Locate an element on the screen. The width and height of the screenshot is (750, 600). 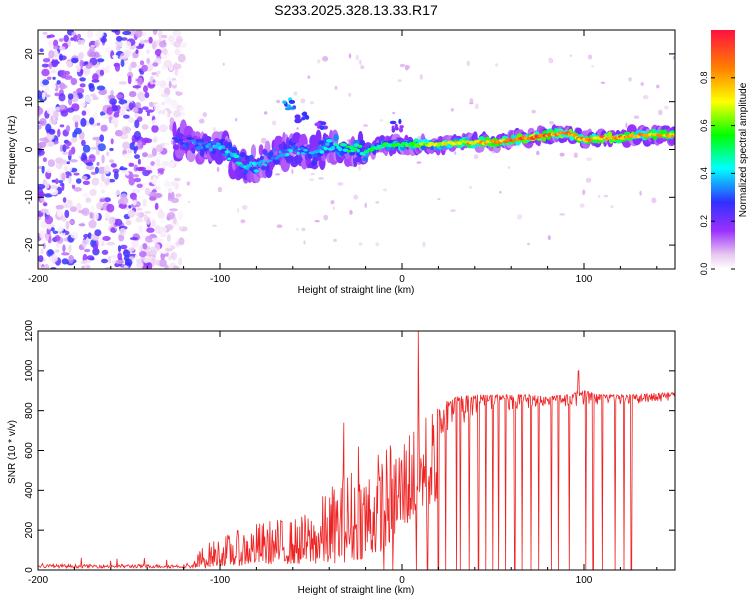
y-tick-label: 20 is located at coordinates (29, 54).